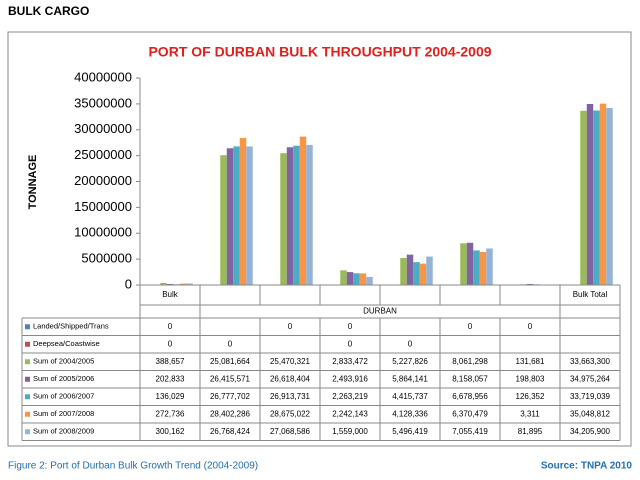 This screenshot has width=640, height=480. I want to click on data-label: 25,470,321, so click(290, 361).